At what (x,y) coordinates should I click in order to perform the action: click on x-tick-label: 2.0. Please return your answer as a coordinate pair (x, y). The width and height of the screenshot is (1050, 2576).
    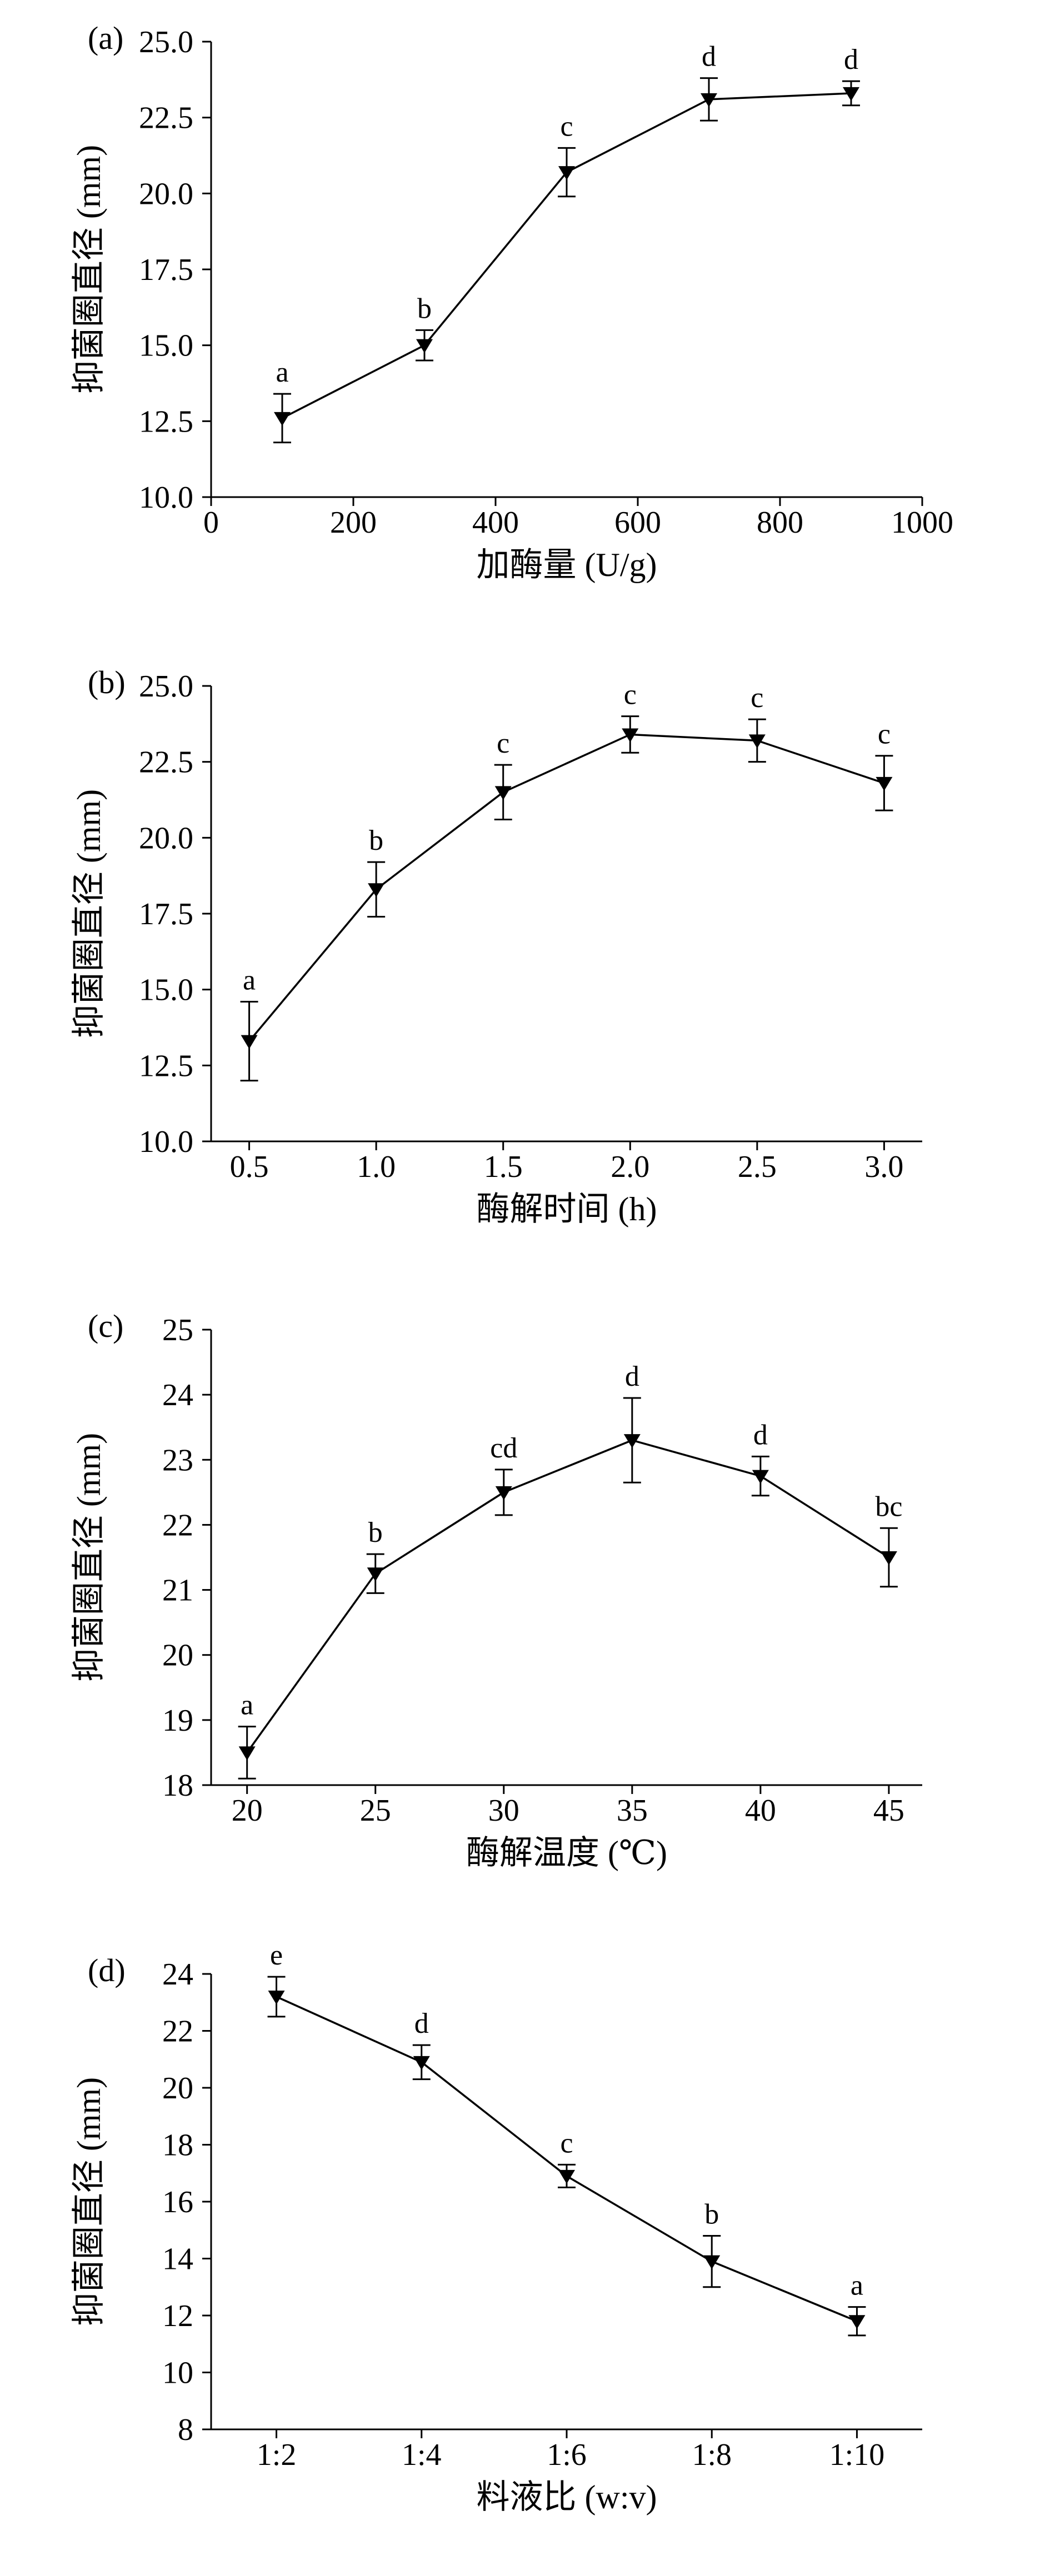
    Looking at the image, I should click on (630, 1167).